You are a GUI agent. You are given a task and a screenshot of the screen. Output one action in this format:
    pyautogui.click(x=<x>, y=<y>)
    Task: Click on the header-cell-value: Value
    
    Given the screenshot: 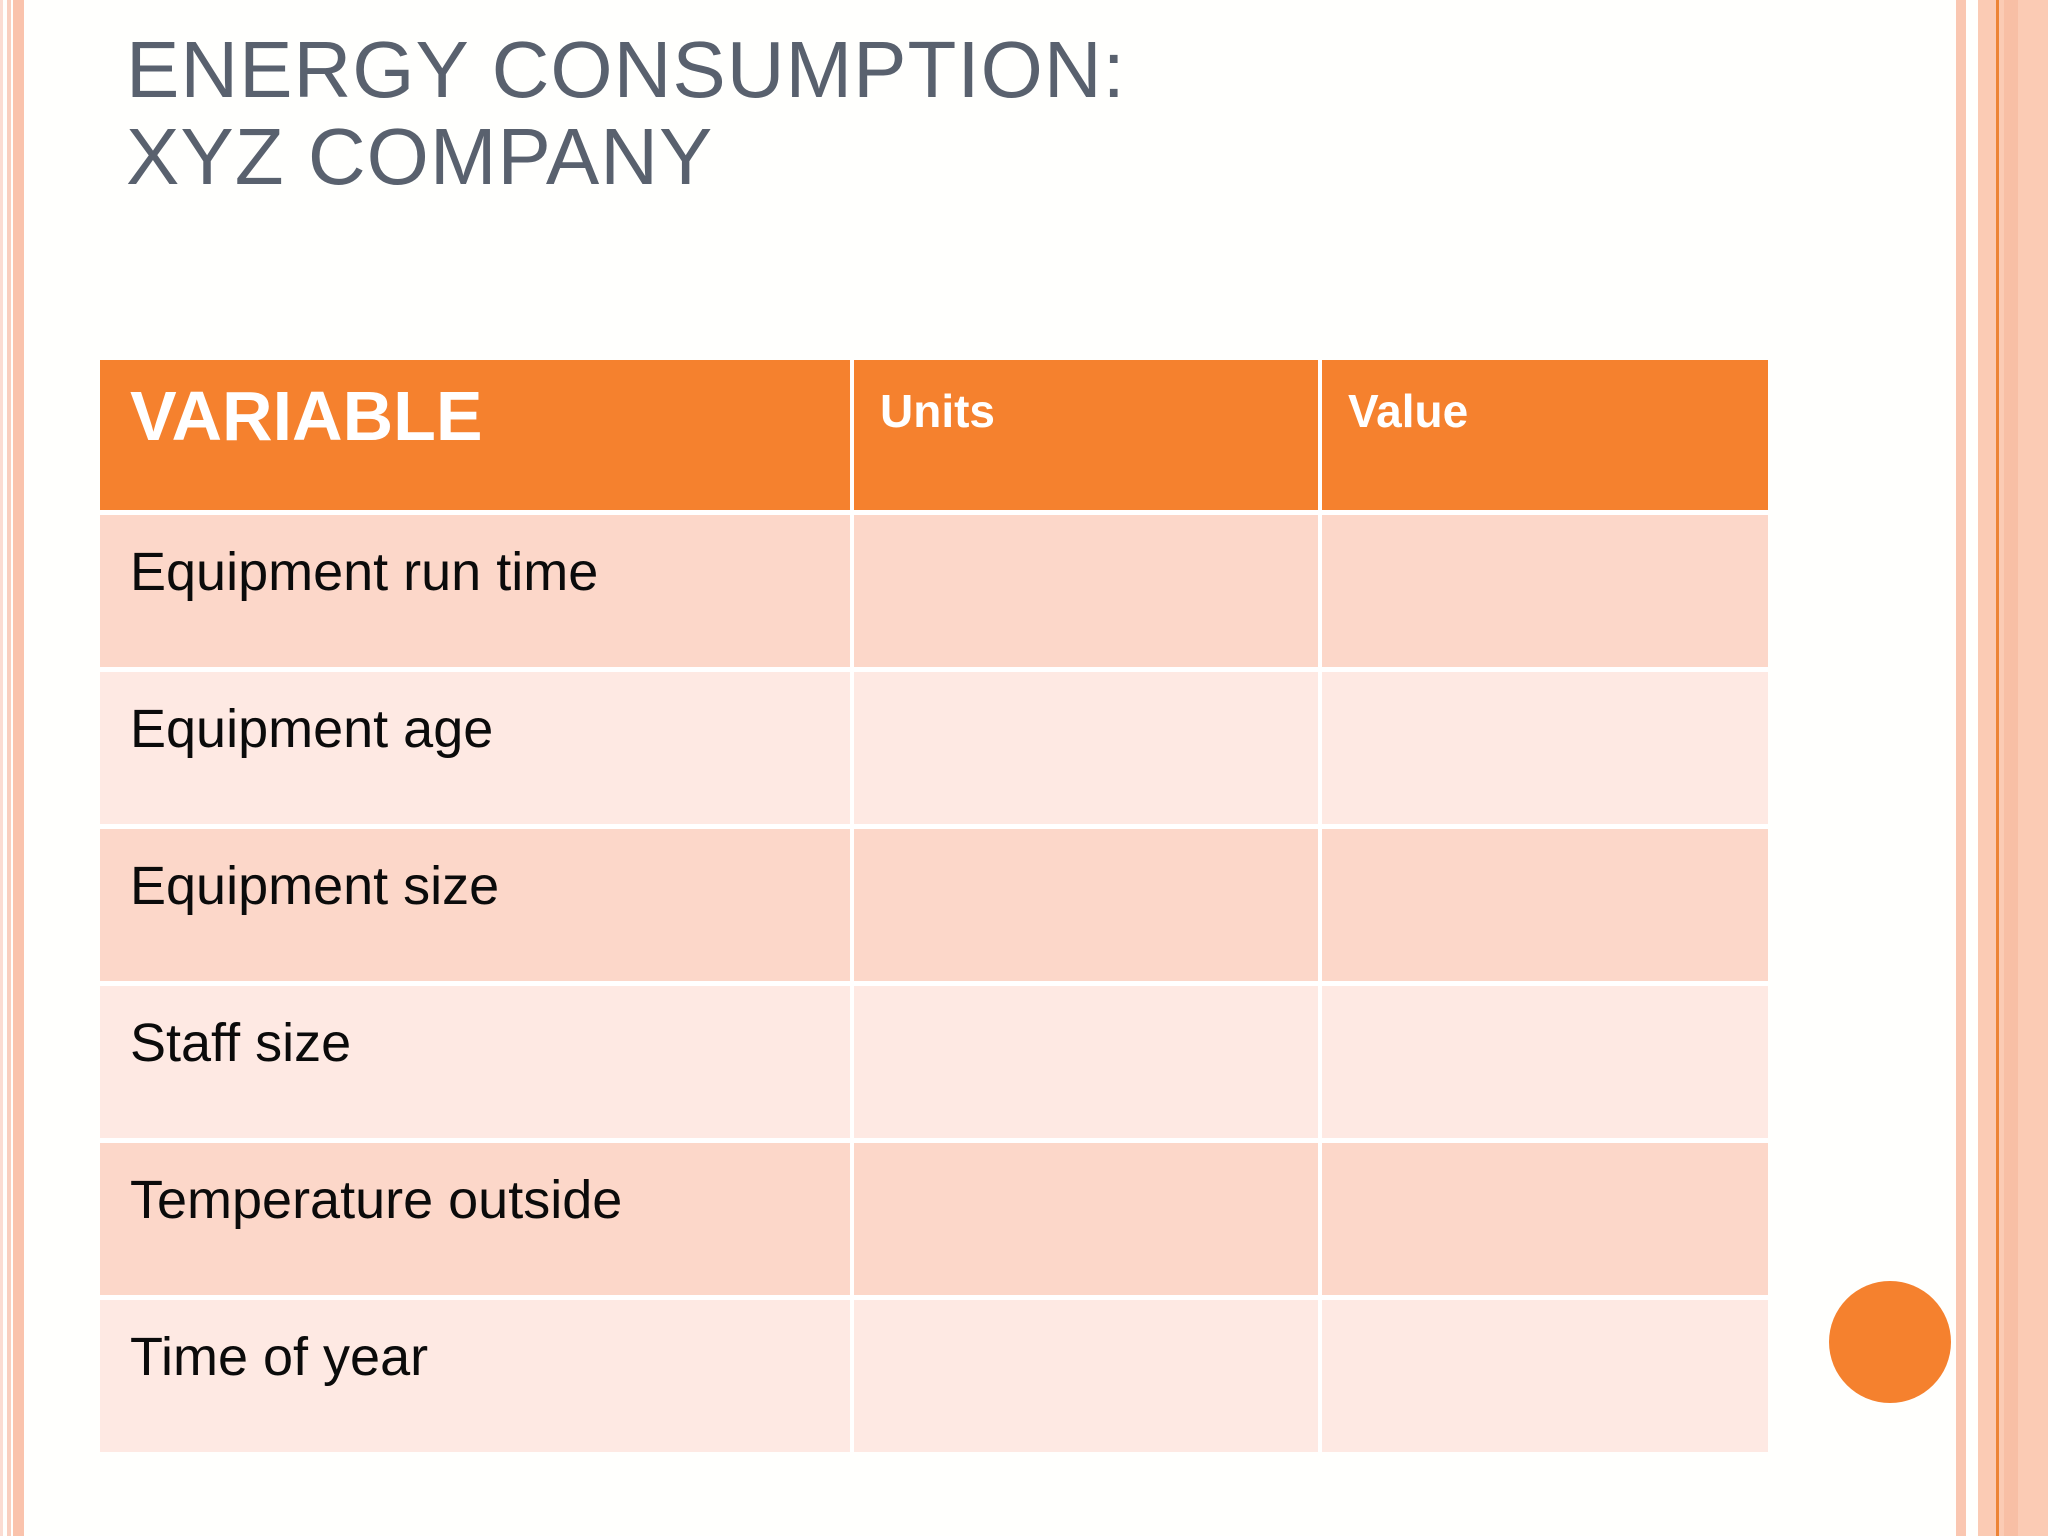 What is the action you would take?
    pyautogui.click(x=1545, y=435)
    